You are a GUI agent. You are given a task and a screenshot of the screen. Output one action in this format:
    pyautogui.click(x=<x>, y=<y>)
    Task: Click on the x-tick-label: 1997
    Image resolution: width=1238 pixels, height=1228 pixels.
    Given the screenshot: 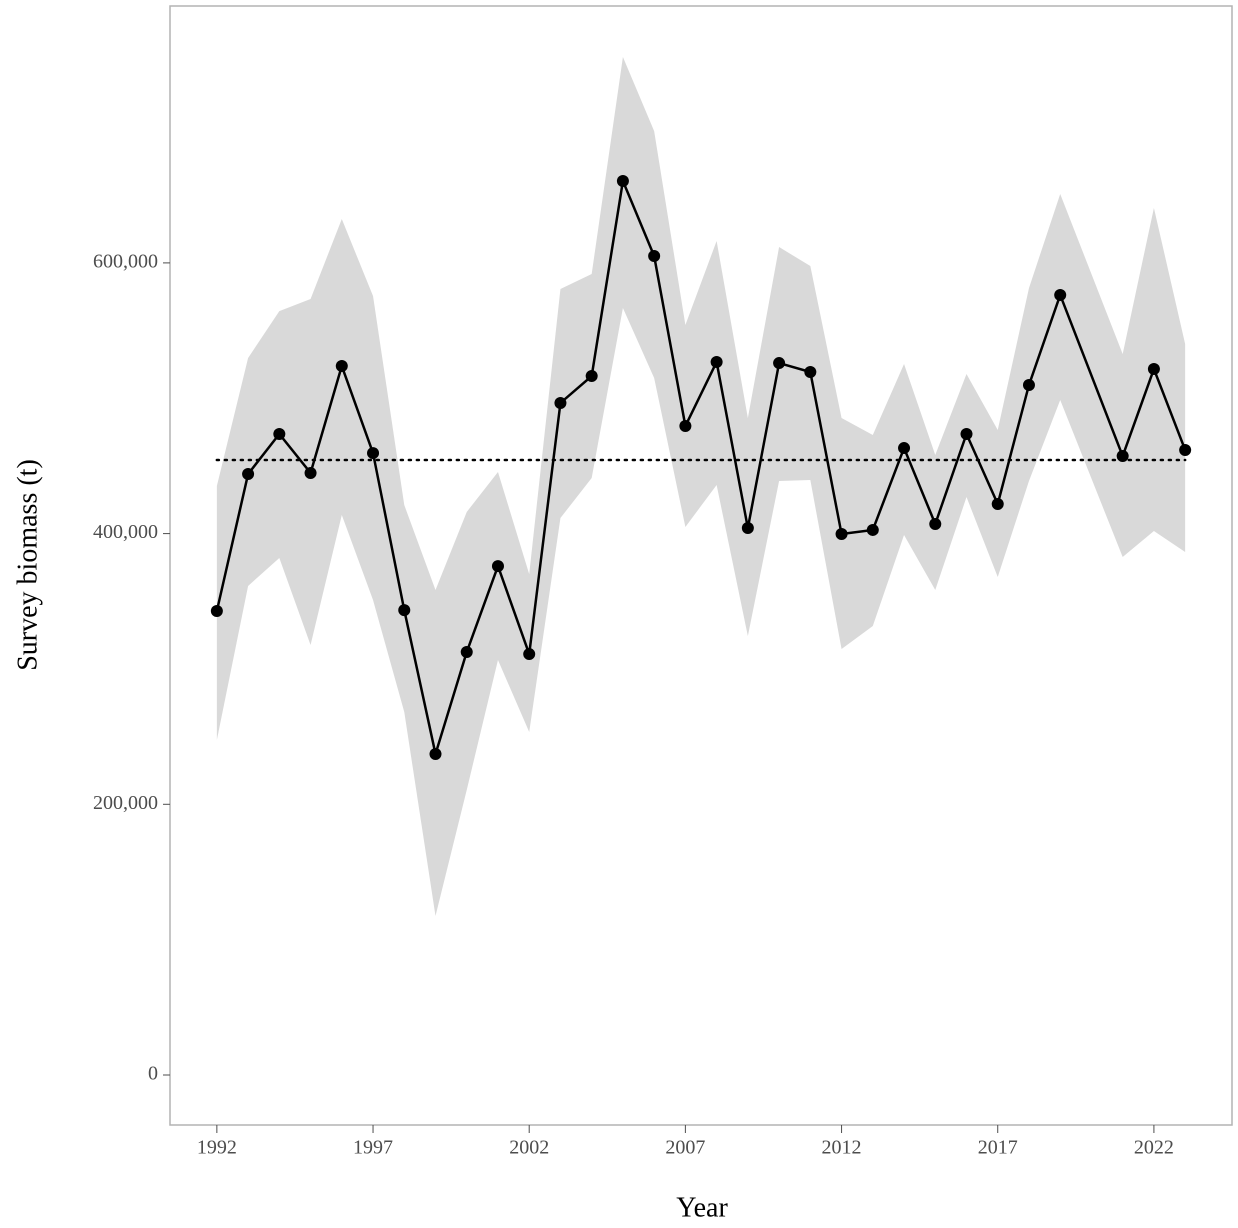 What is the action you would take?
    pyautogui.click(x=373, y=1148)
    